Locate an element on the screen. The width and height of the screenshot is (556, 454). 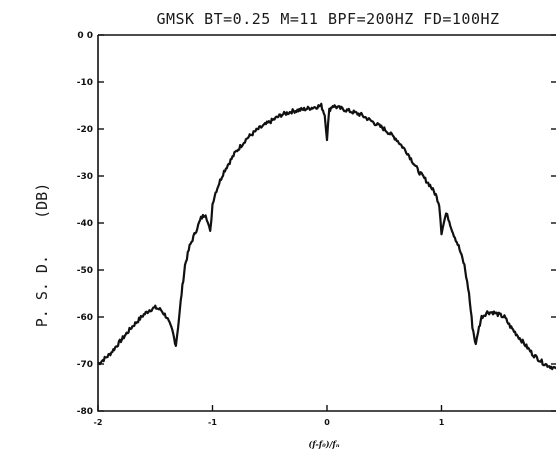
x-tick-label: -1 is located at coordinates (212, 422).